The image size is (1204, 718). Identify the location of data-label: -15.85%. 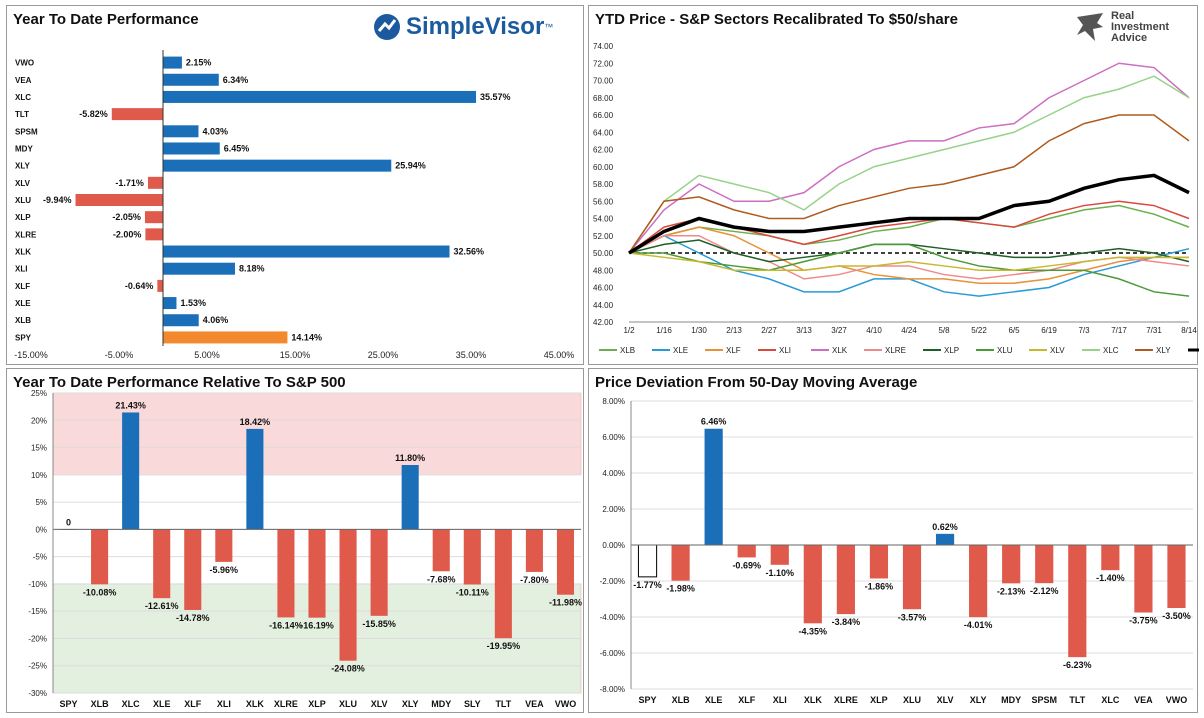
(379, 624).